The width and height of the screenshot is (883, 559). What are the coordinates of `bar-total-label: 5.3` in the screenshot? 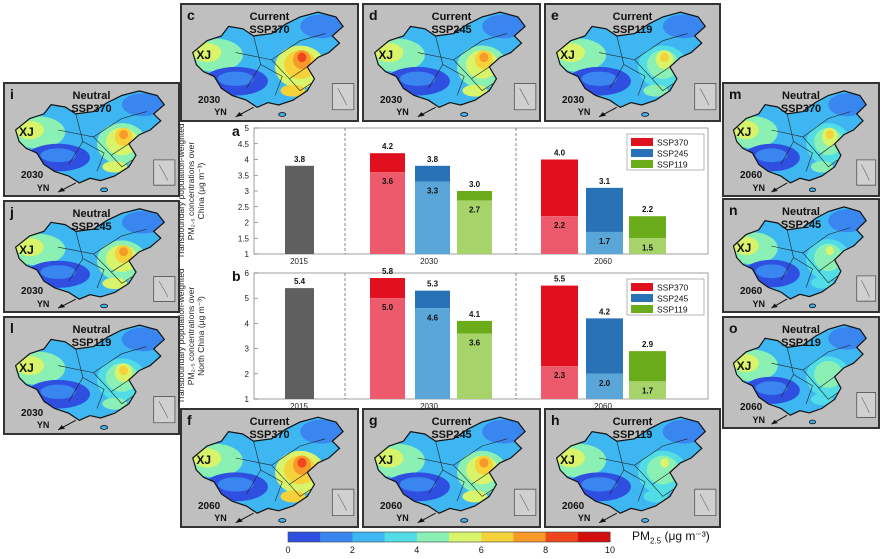 It's located at (433, 284).